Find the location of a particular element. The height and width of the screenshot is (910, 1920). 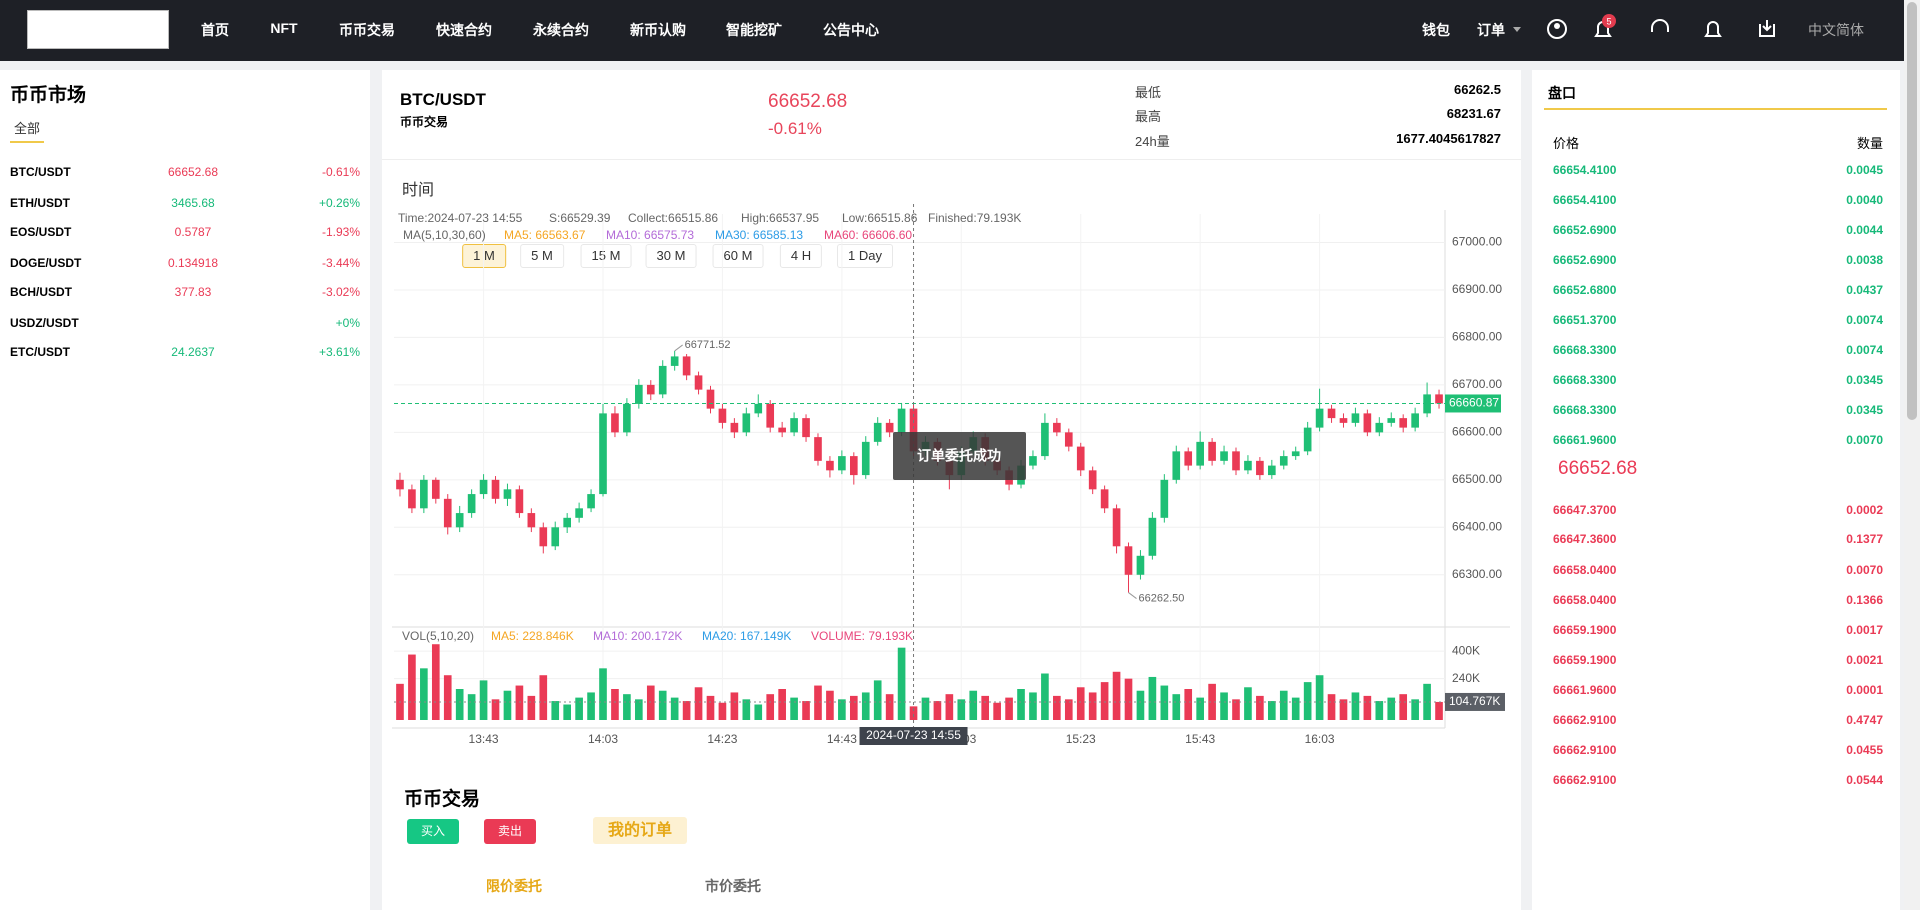

stat-label: 最高 is located at coordinates (1148, 116).